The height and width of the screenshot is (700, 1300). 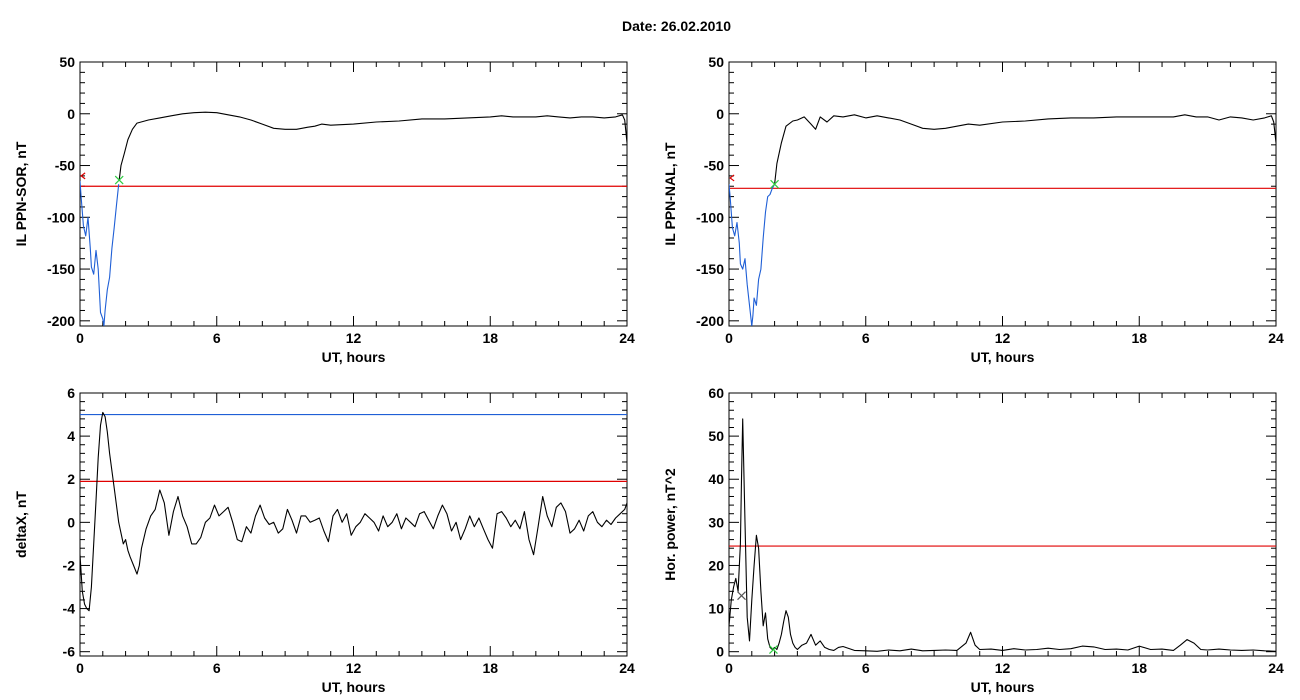 What do you see at coordinates (69, 652) in the screenshot?
I see `y-tick-label: -6` at bounding box center [69, 652].